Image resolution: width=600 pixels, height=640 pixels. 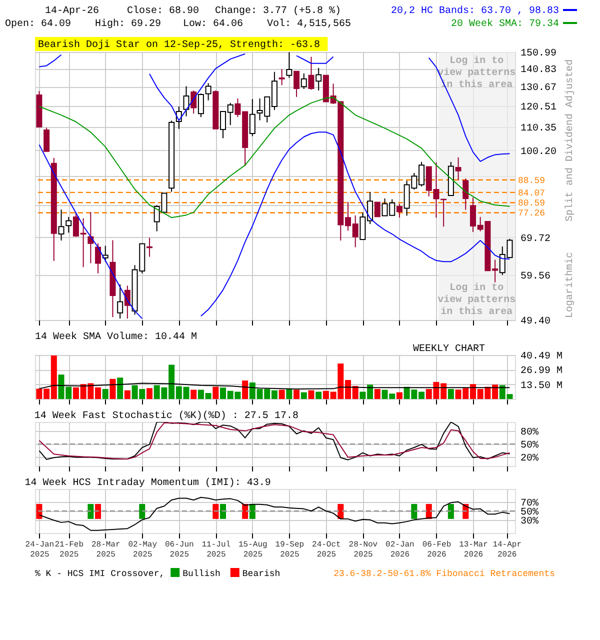 I want to click on chart-title: 14 Week SMA Volume: 10.44 M, so click(x=116, y=337).